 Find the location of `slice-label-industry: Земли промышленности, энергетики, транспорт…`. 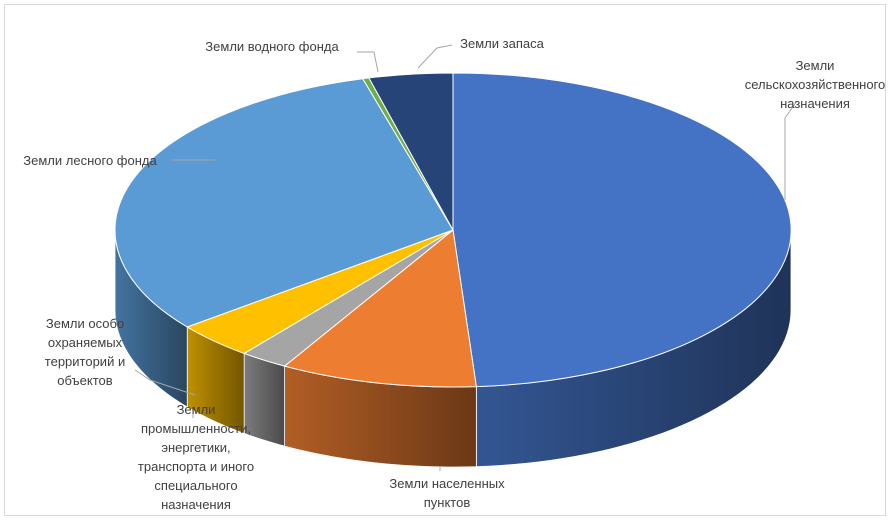

slice-label-industry: Земли промышленности, энергетики, транспорт… is located at coordinates (196, 457).